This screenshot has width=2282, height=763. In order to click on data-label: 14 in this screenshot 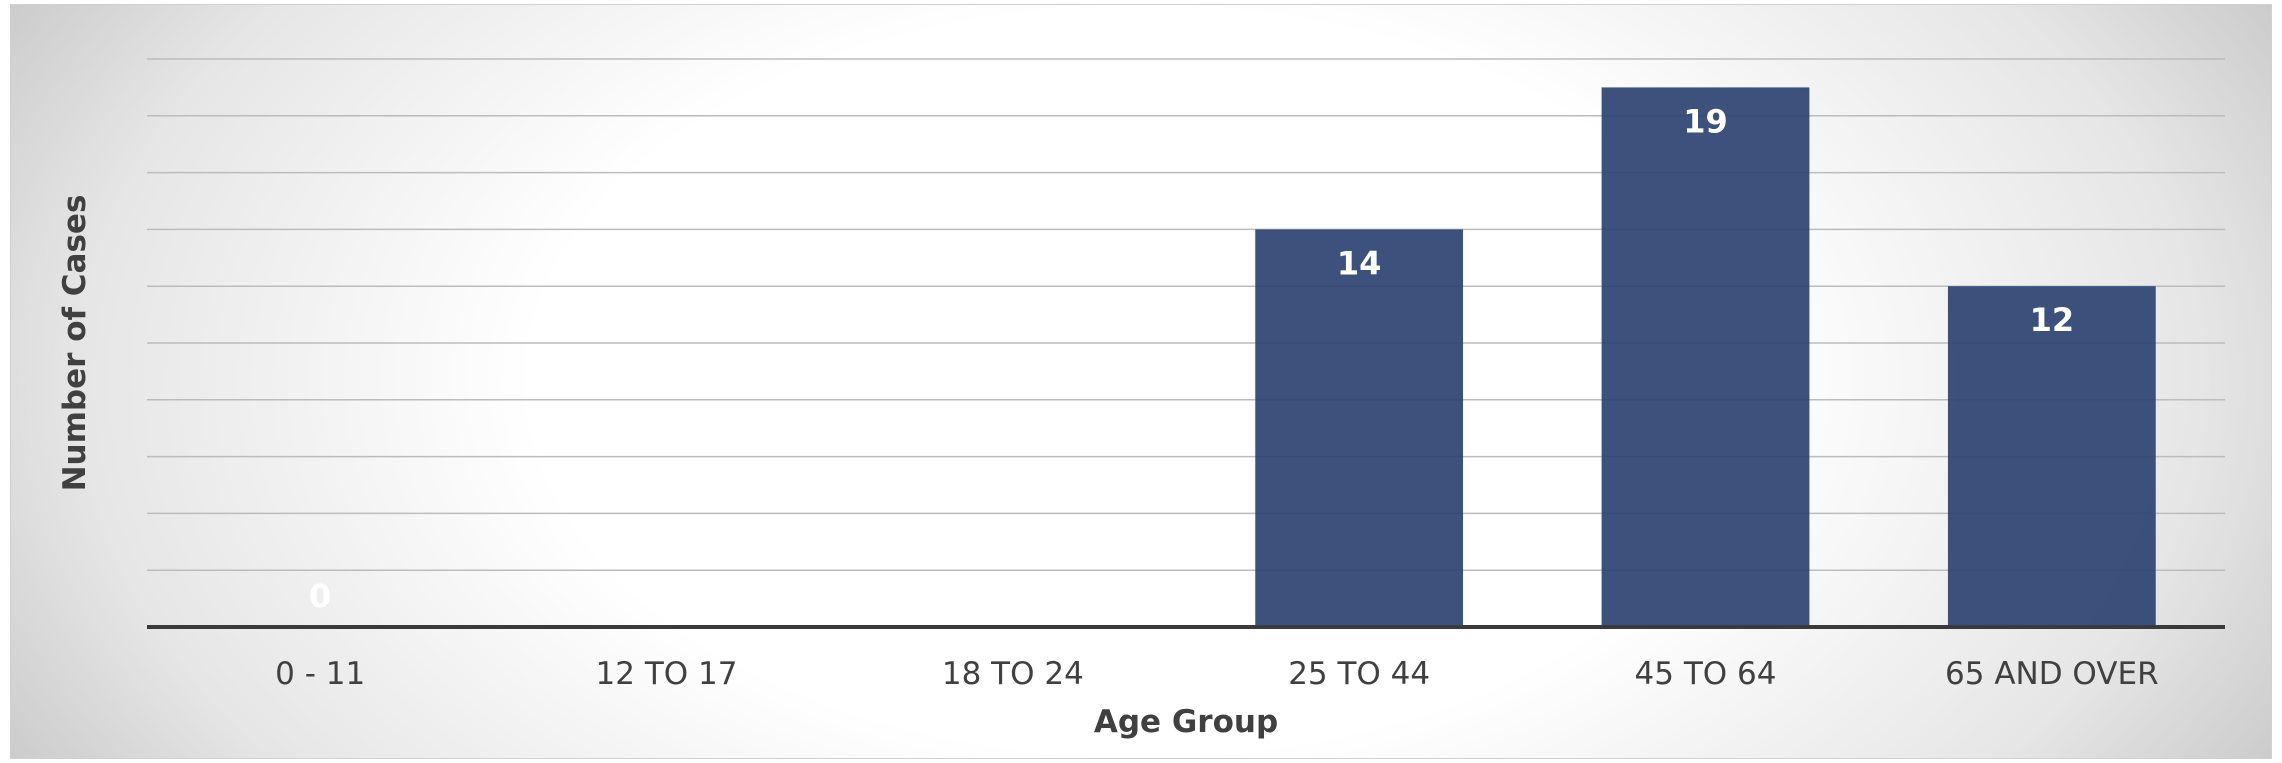, I will do `click(1359, 263)`.